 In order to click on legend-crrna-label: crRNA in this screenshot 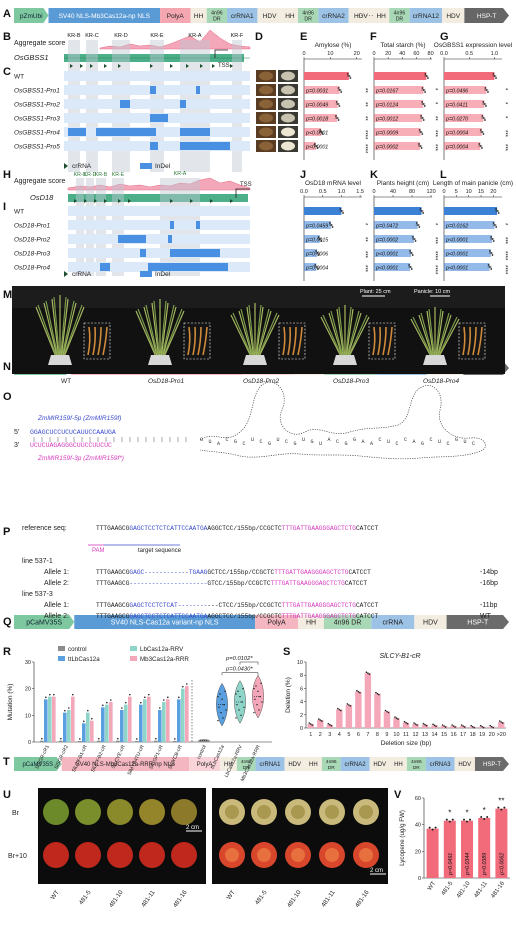, I will do `click(82, 166)`.